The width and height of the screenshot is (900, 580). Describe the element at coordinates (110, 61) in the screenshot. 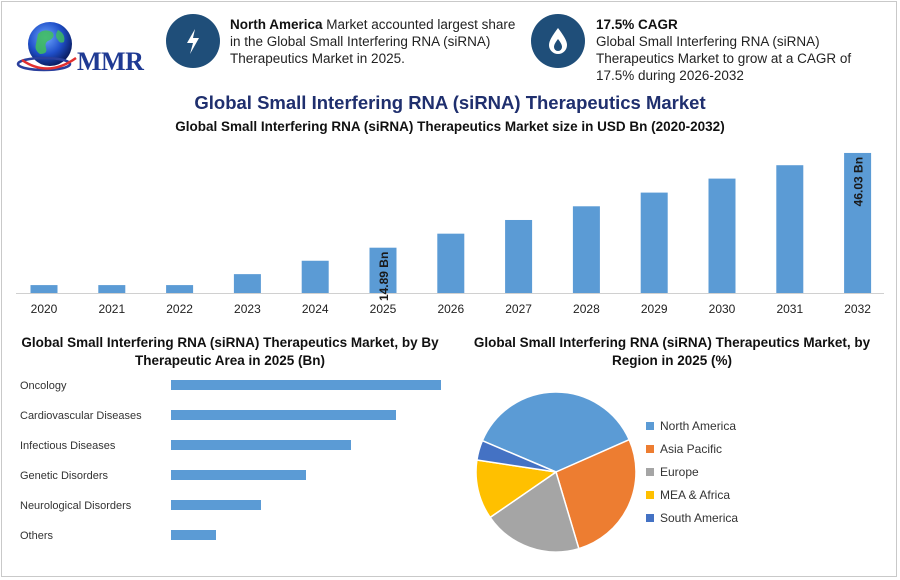

I see `brand-logo-text: MMR` at that location.